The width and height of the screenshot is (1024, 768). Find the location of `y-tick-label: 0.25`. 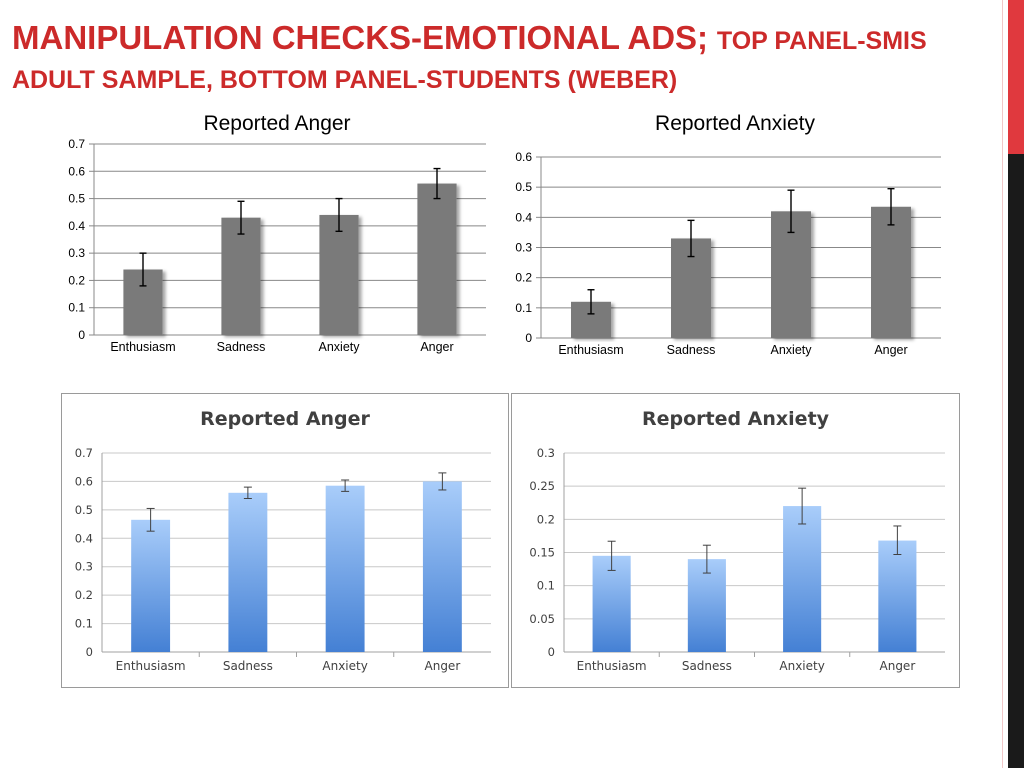

y-tick-label: 0.25 is located at coordinates (542, 486).